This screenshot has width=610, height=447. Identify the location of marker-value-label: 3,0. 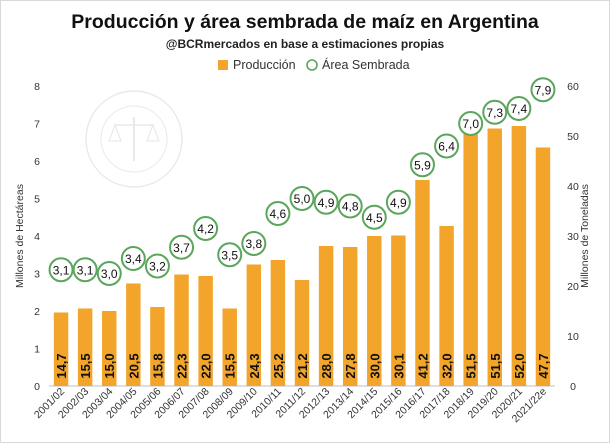
(109, 274).